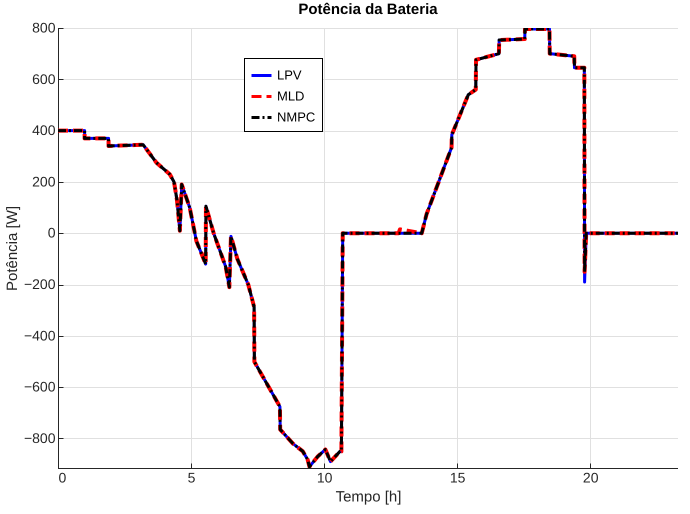 The width and height of the screenshot is (690, 514). Describe the element at coordinates (368, 9) in the screenshot. I see `chart-title: Potência da Bateria` at that location.